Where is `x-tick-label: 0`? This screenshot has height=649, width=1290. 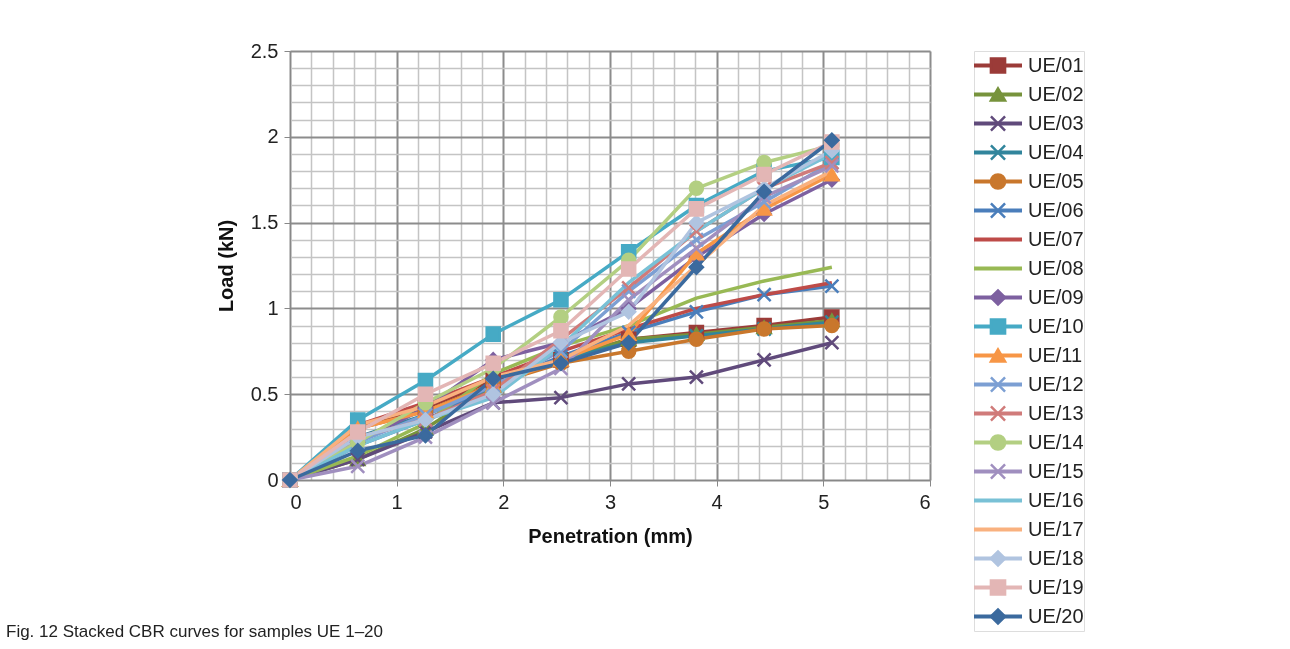 x-tick-label: 0 is located at coordinates (296, 501).